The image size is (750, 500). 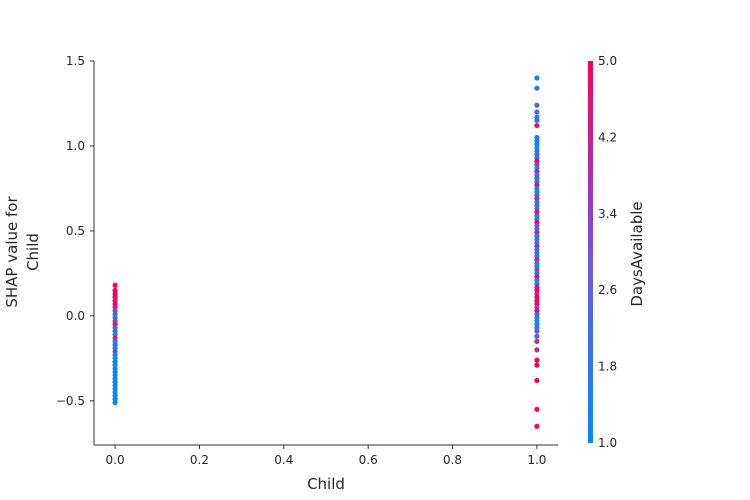 What do you see at coordinates (368, 460) in the screenshot?
I see `x-tick-label: 0.6` at bounding box center [368, 460].